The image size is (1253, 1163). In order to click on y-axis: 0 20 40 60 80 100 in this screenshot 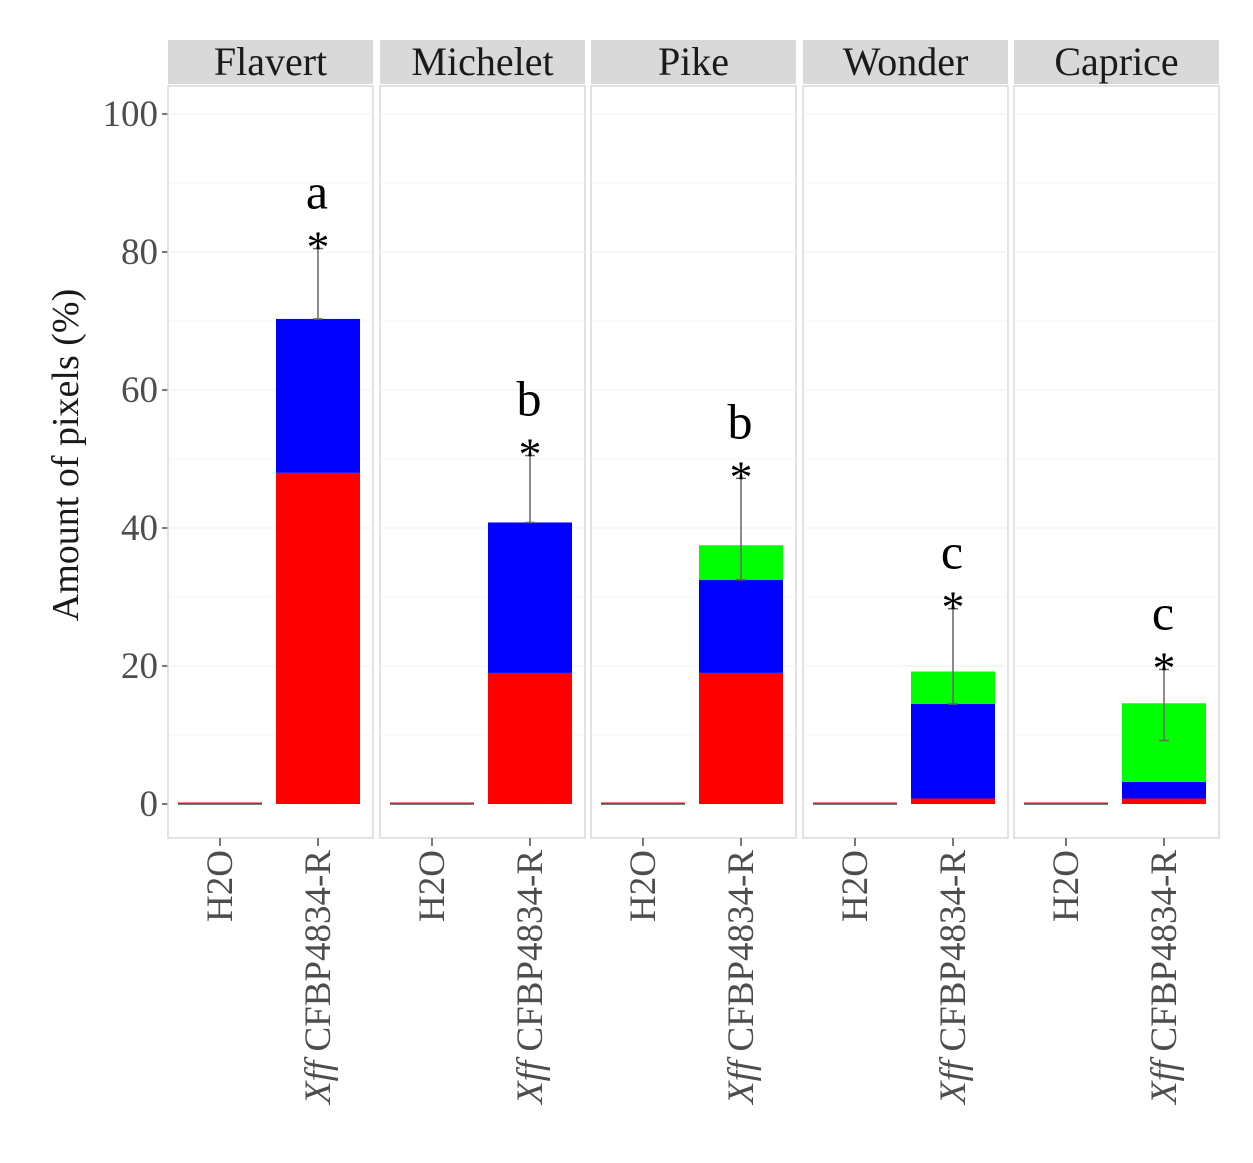, I will do `click(135, 459)`.